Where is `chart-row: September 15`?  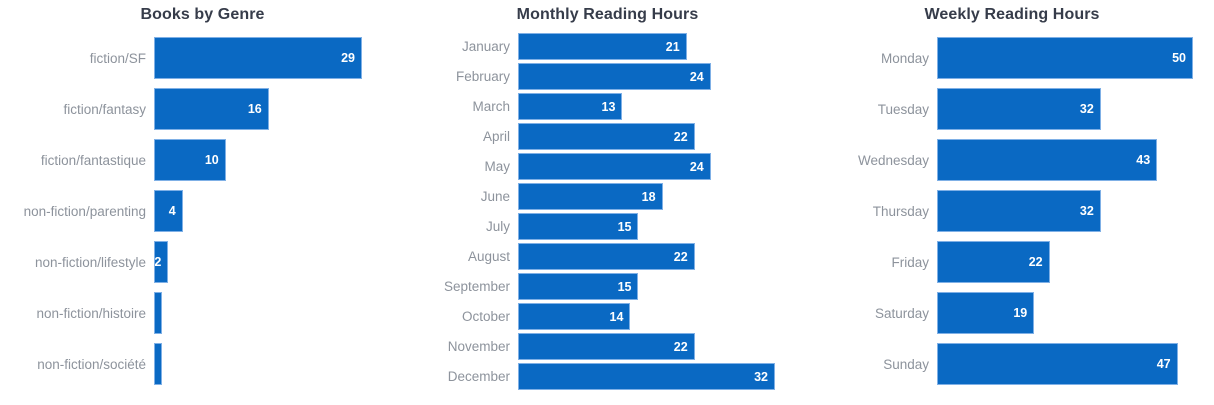 chart-row: September 15 is located at coordinates (607, 286).